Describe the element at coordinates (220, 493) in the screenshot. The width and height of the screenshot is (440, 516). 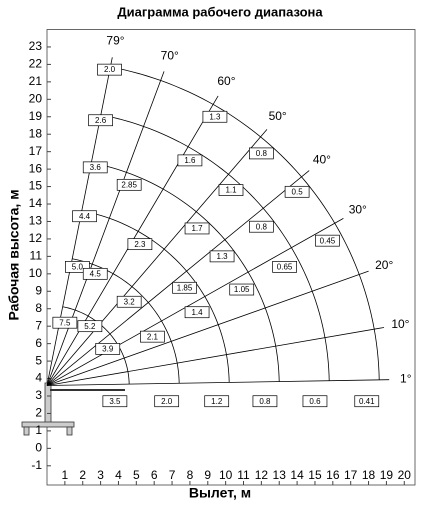
I see `x-axis-label: Вылет, м` at that location.